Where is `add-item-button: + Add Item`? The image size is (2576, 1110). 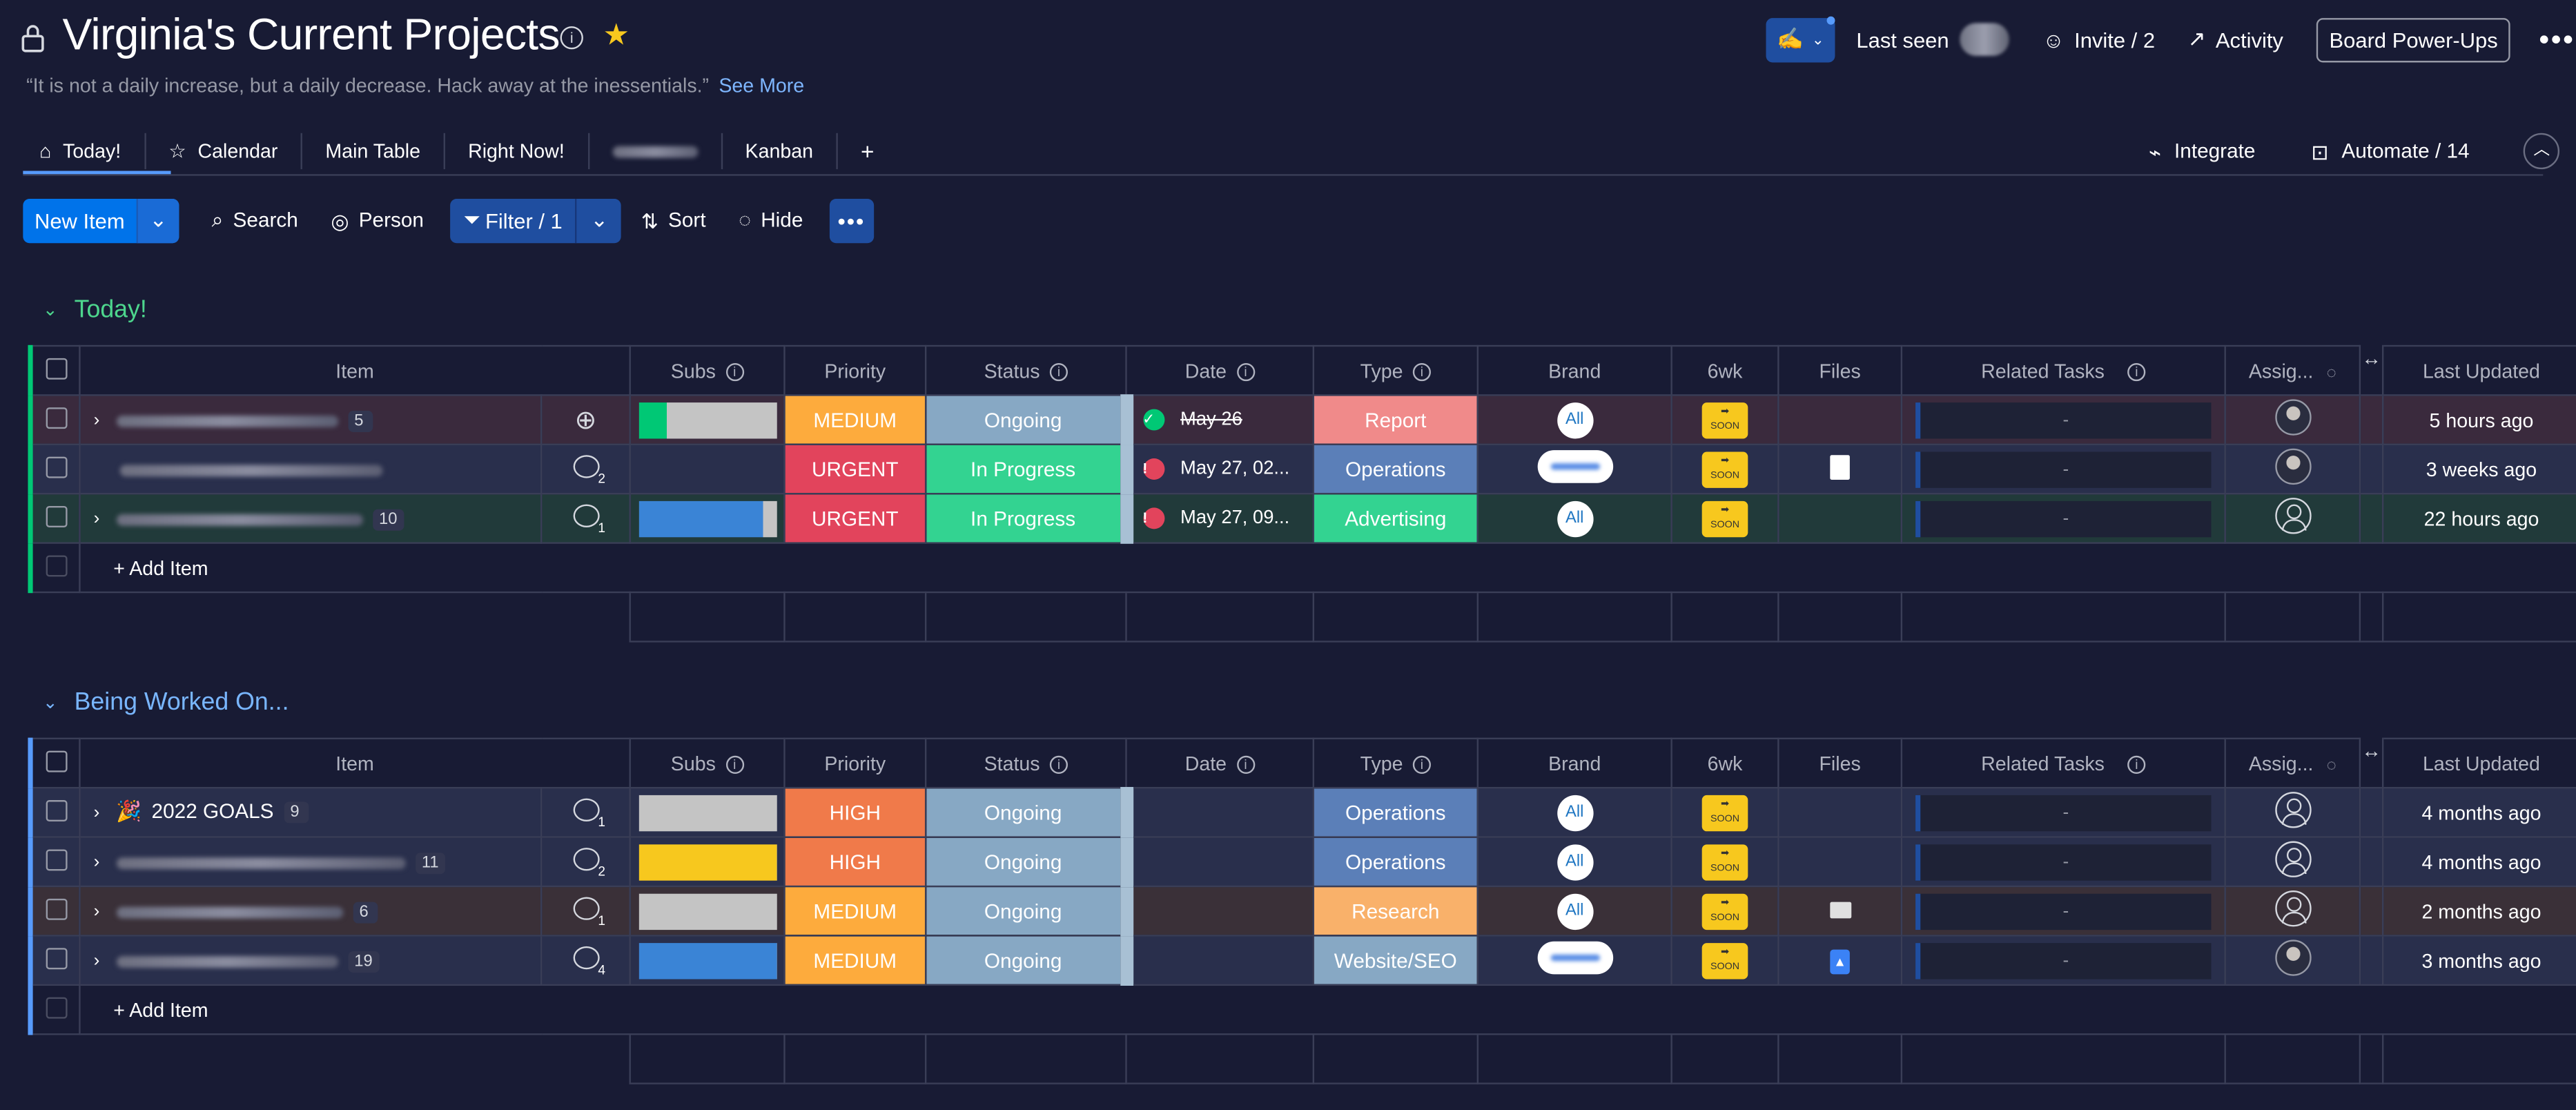
add-item-button: + Add Item is located at coordinates (1327, 1010).